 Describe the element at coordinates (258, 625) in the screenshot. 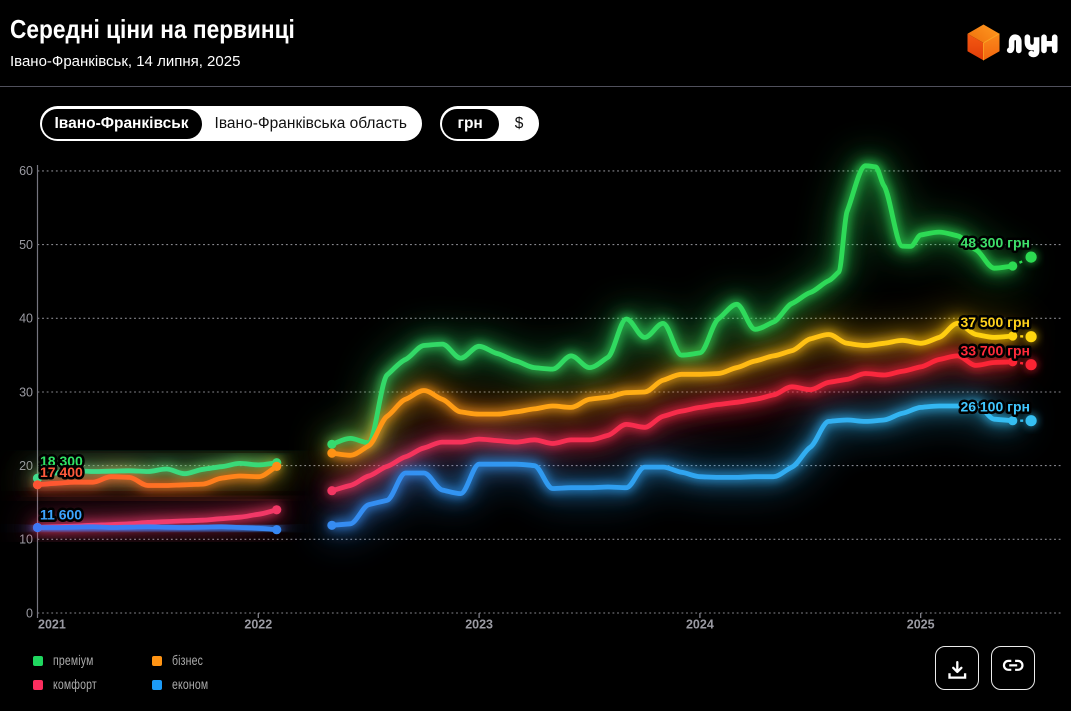

I see `svg-text: 2022` at that location.